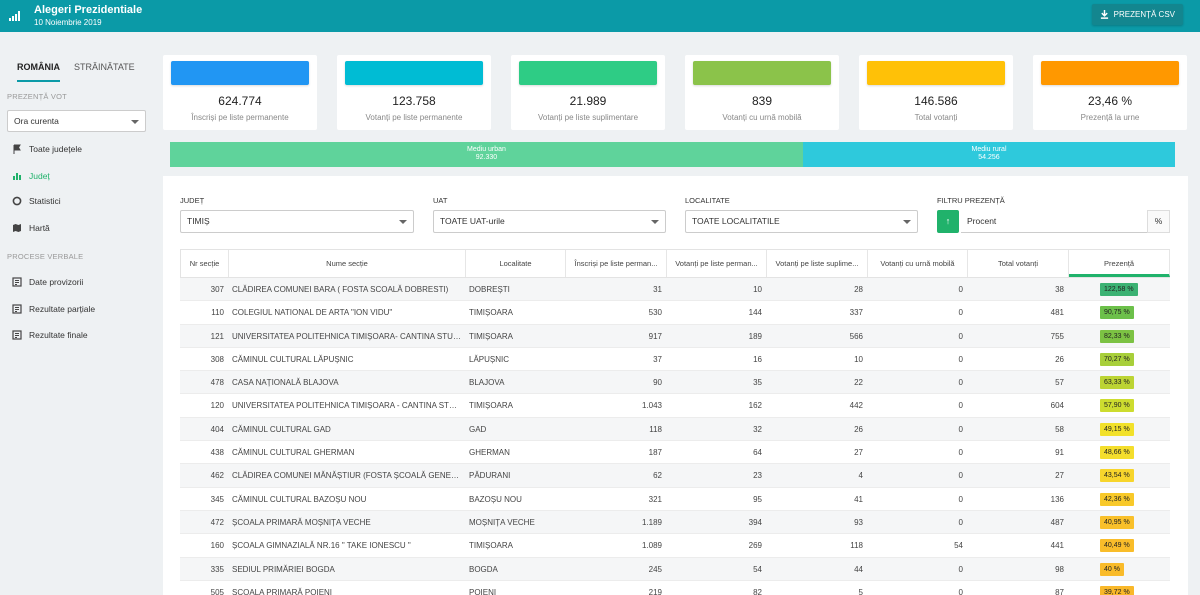 Image resolution: width=1200 pixels, height=595 pixels. I want to click on tab-strainatate: STRĂINĂTATE, so click(104, 67).